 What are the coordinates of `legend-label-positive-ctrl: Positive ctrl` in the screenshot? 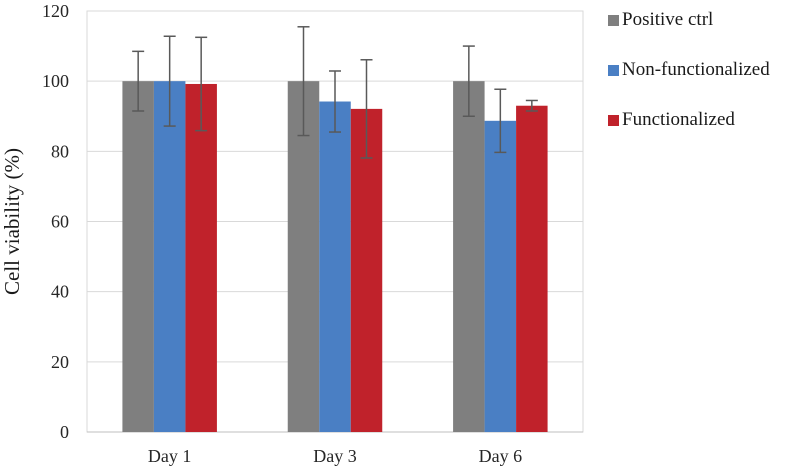 It's located at (668, 19).